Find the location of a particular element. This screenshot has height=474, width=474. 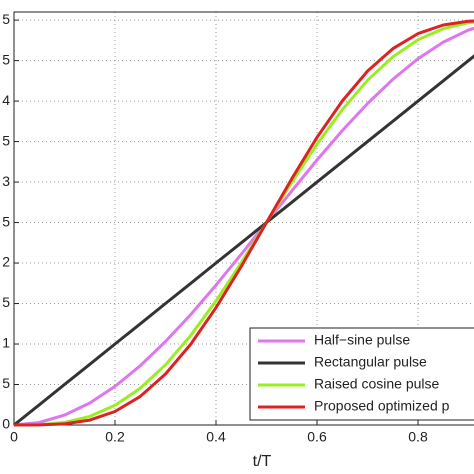

y-tick-label: 3 is located at coordinates (6, 181).